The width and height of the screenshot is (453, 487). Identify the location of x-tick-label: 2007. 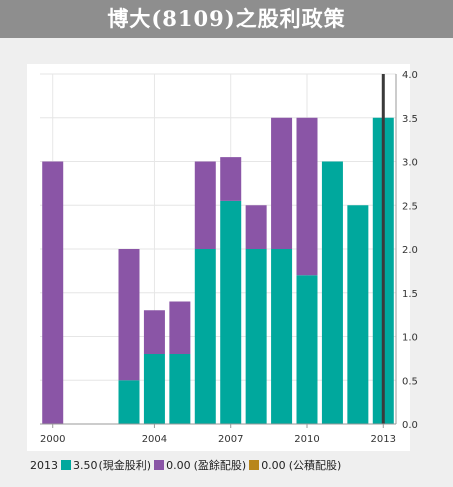
(230, 439).